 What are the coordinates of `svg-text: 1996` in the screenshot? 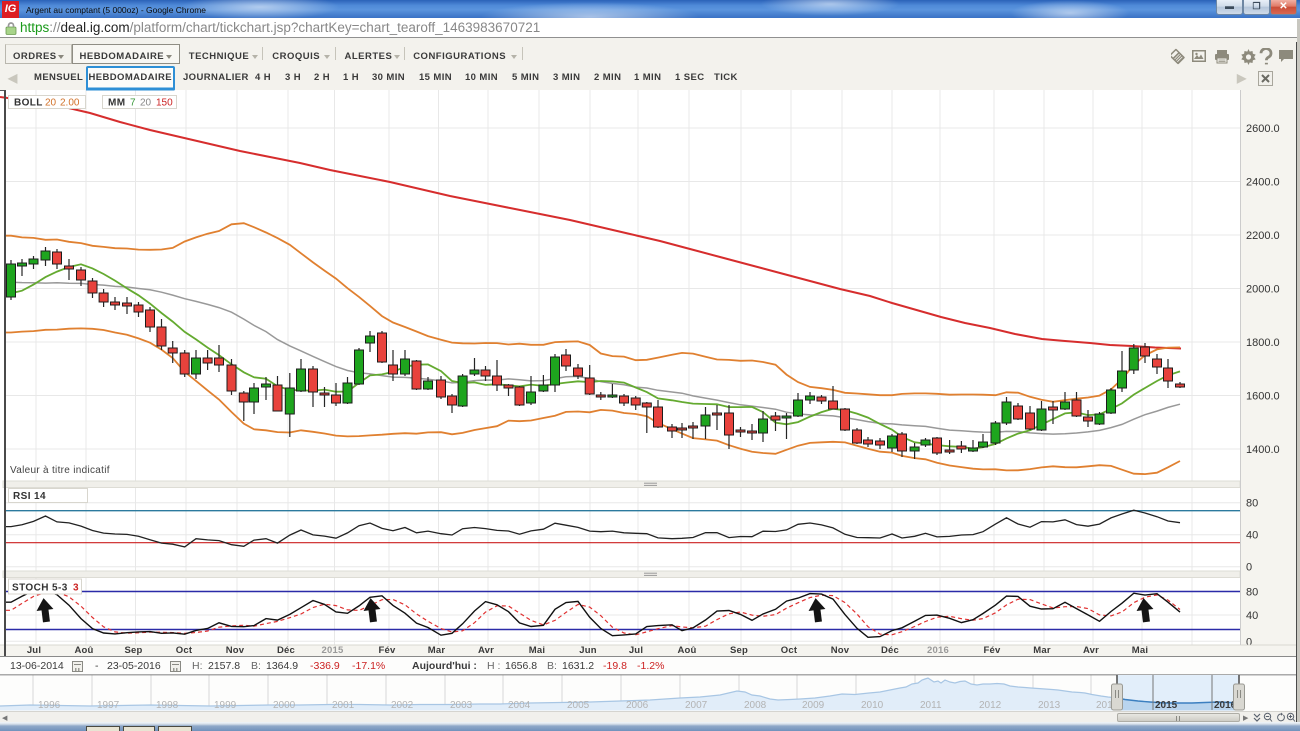 It's located at (49, 705).